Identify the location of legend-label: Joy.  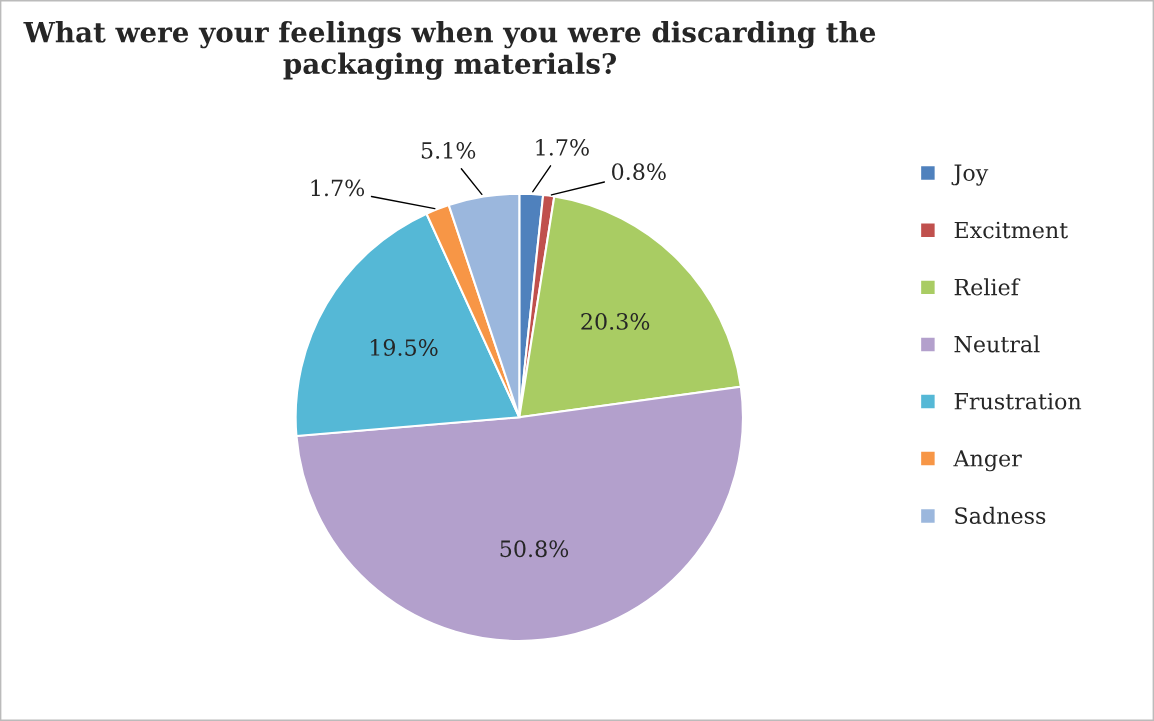
(970, 175).